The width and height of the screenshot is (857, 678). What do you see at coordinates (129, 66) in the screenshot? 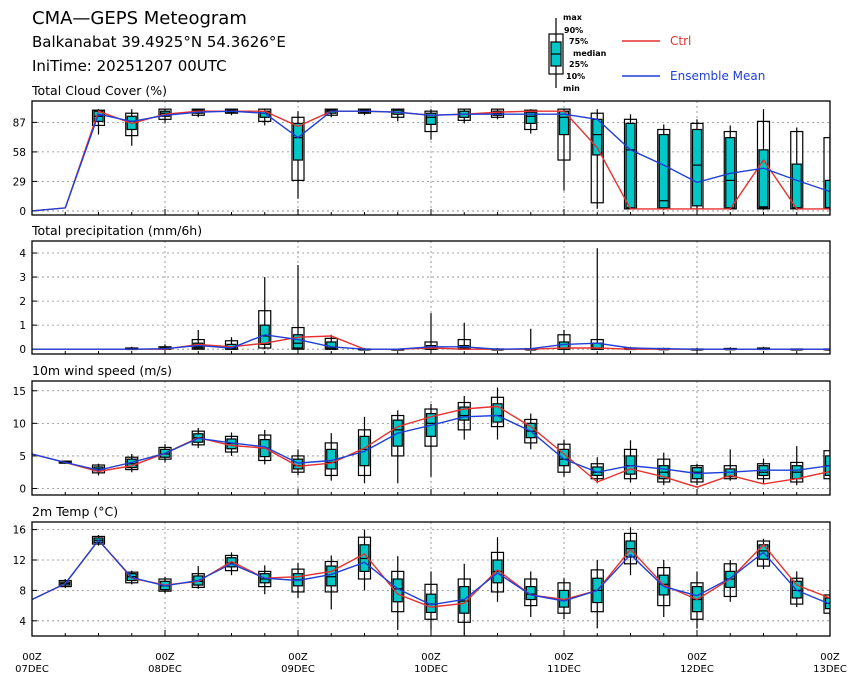
I see `init-time-label: IniTime: 20251207 00UTC` at bounding box center [129, 66].